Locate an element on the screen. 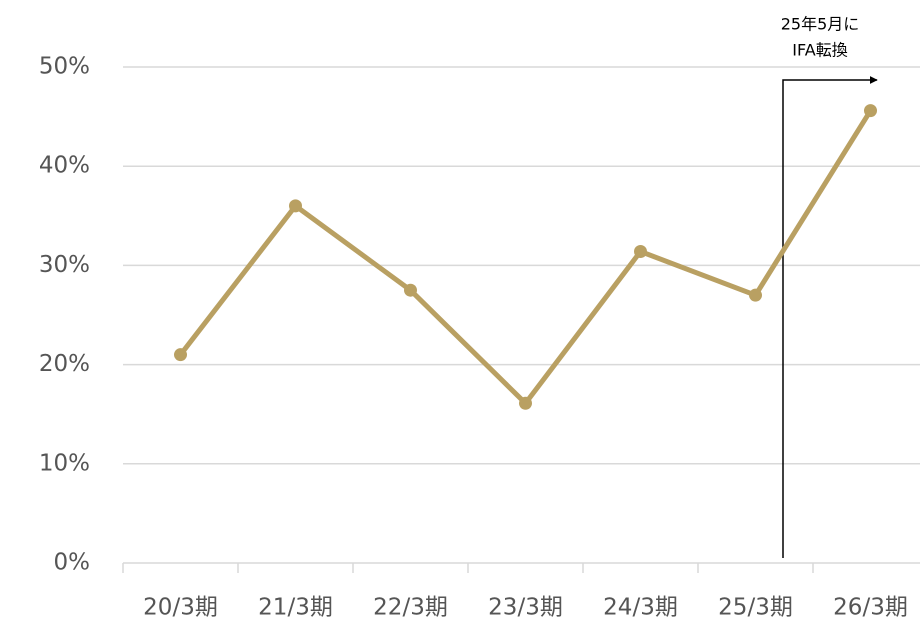  x-tick-label: 22/3期 is located at coordinates (410, 608).